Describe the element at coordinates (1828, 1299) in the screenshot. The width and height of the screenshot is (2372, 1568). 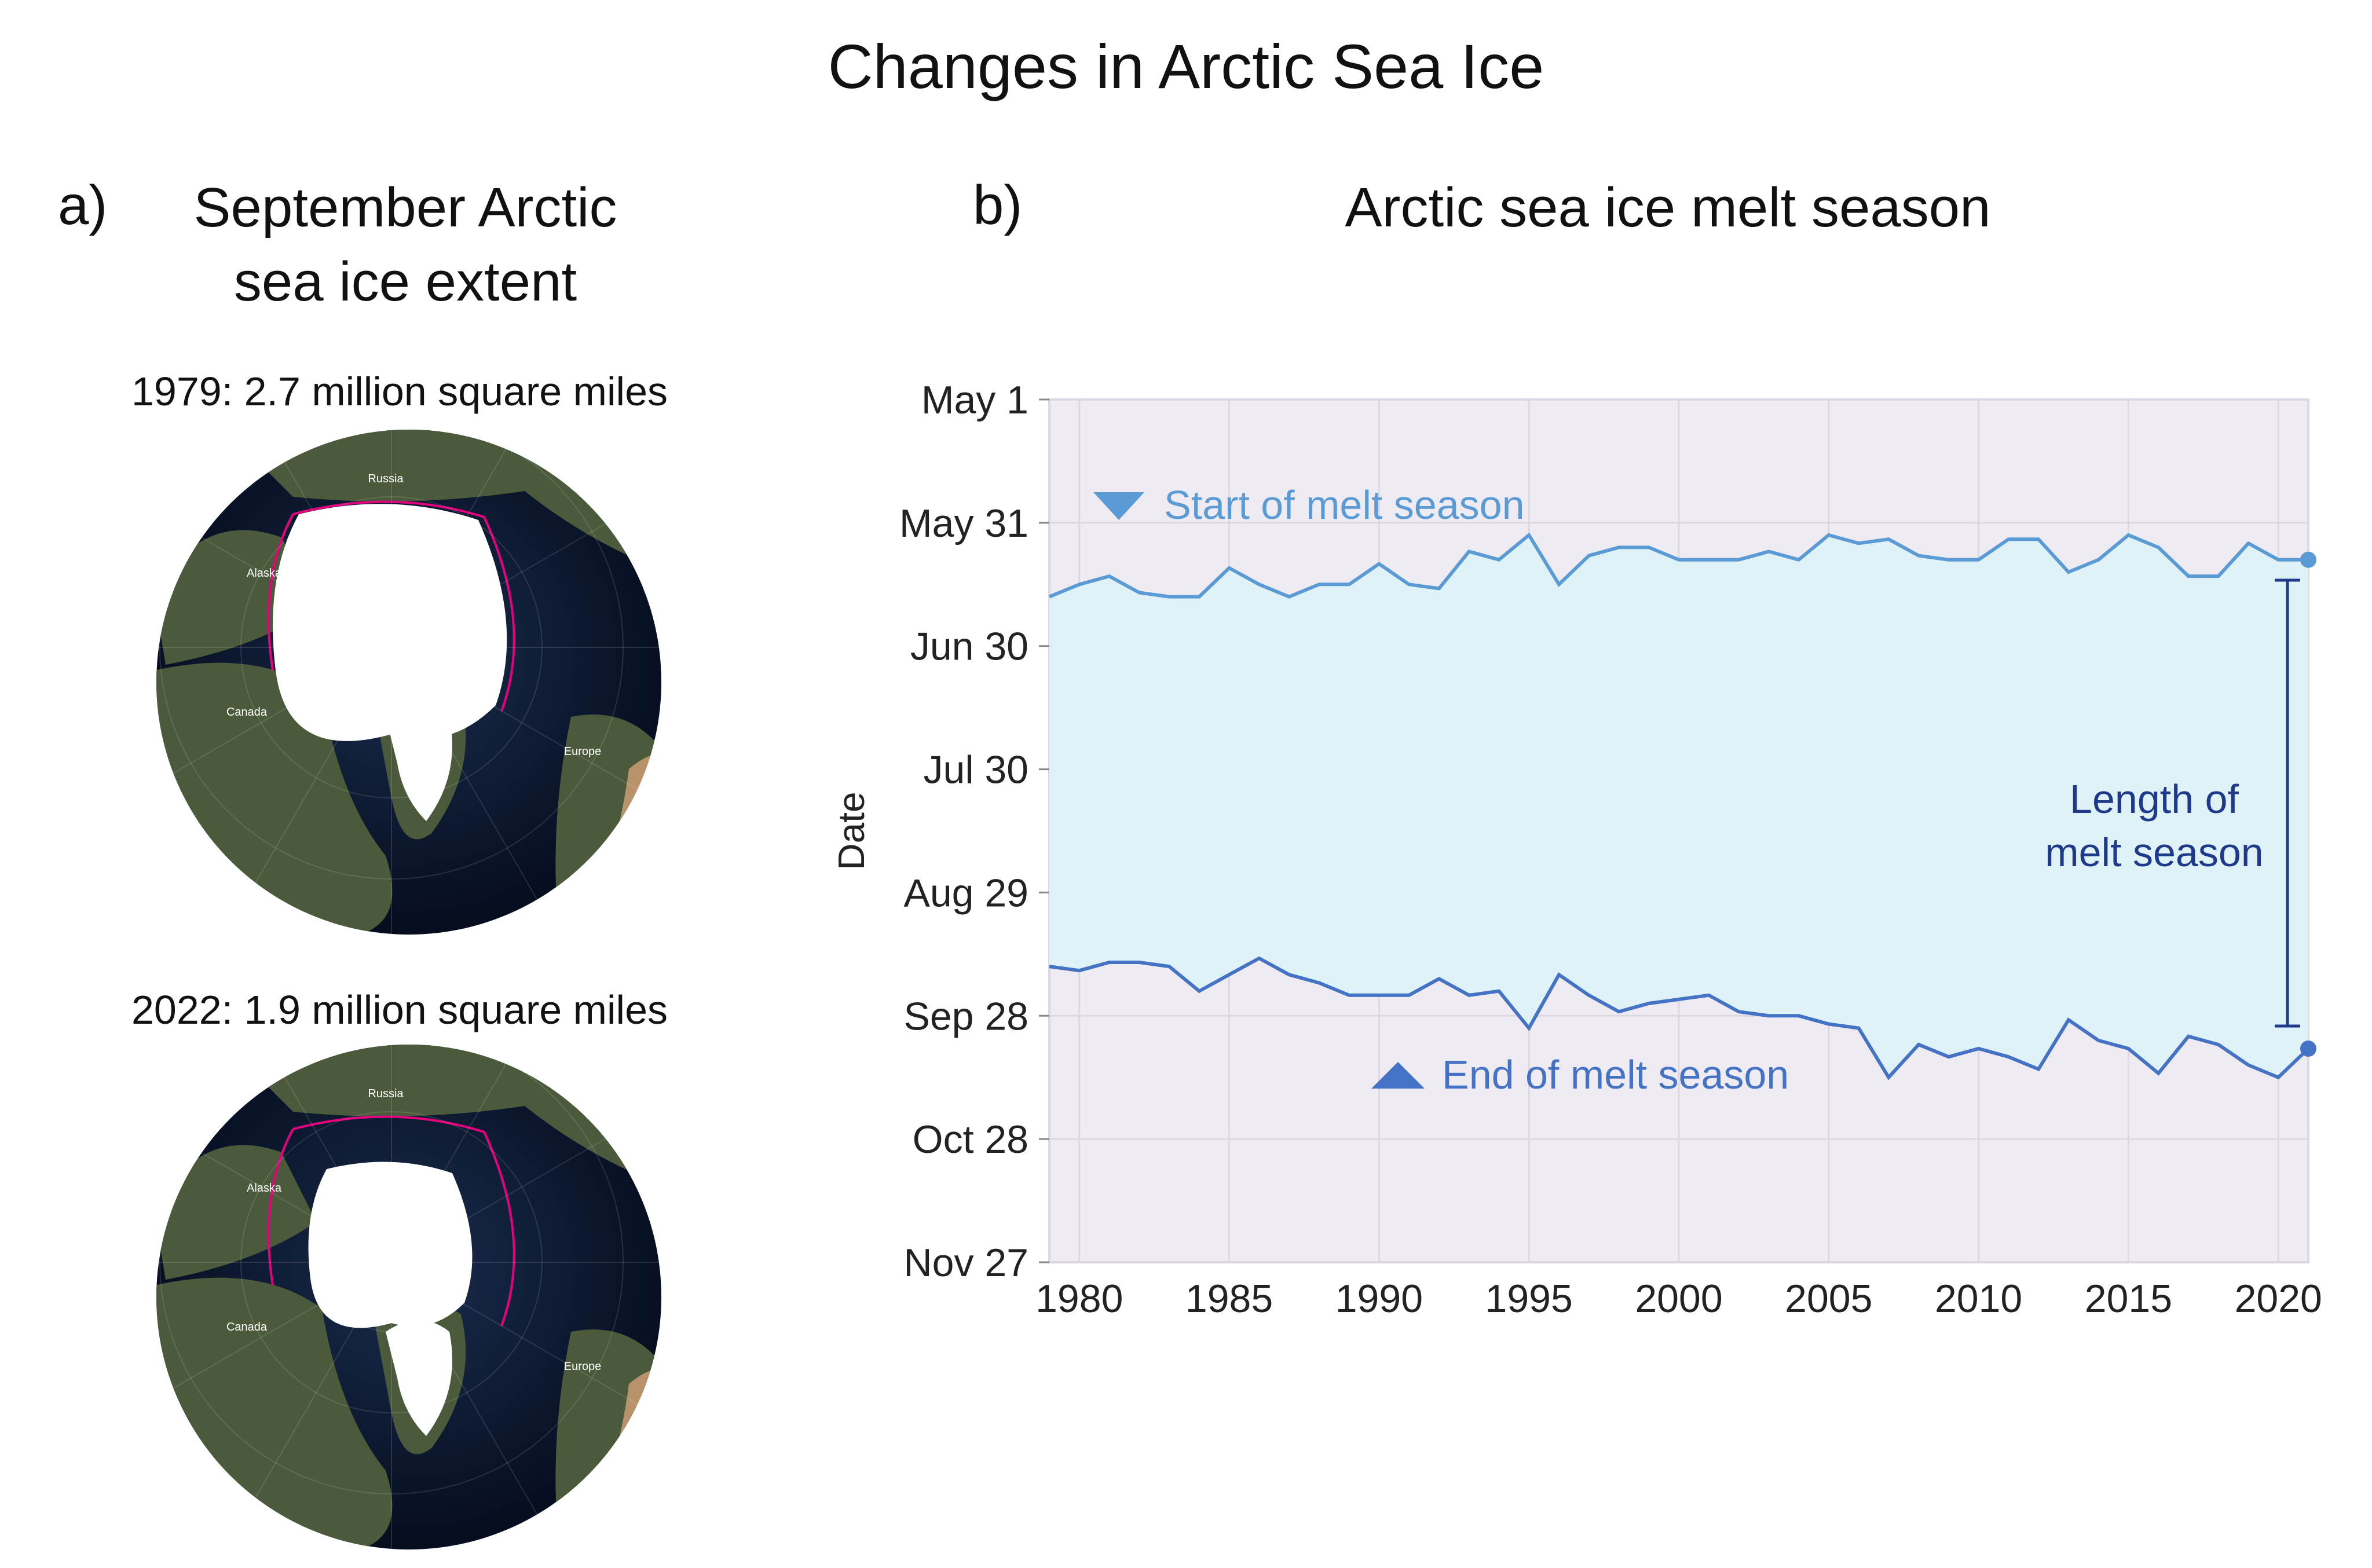
I see `x-tick-label: 2005` at that location.